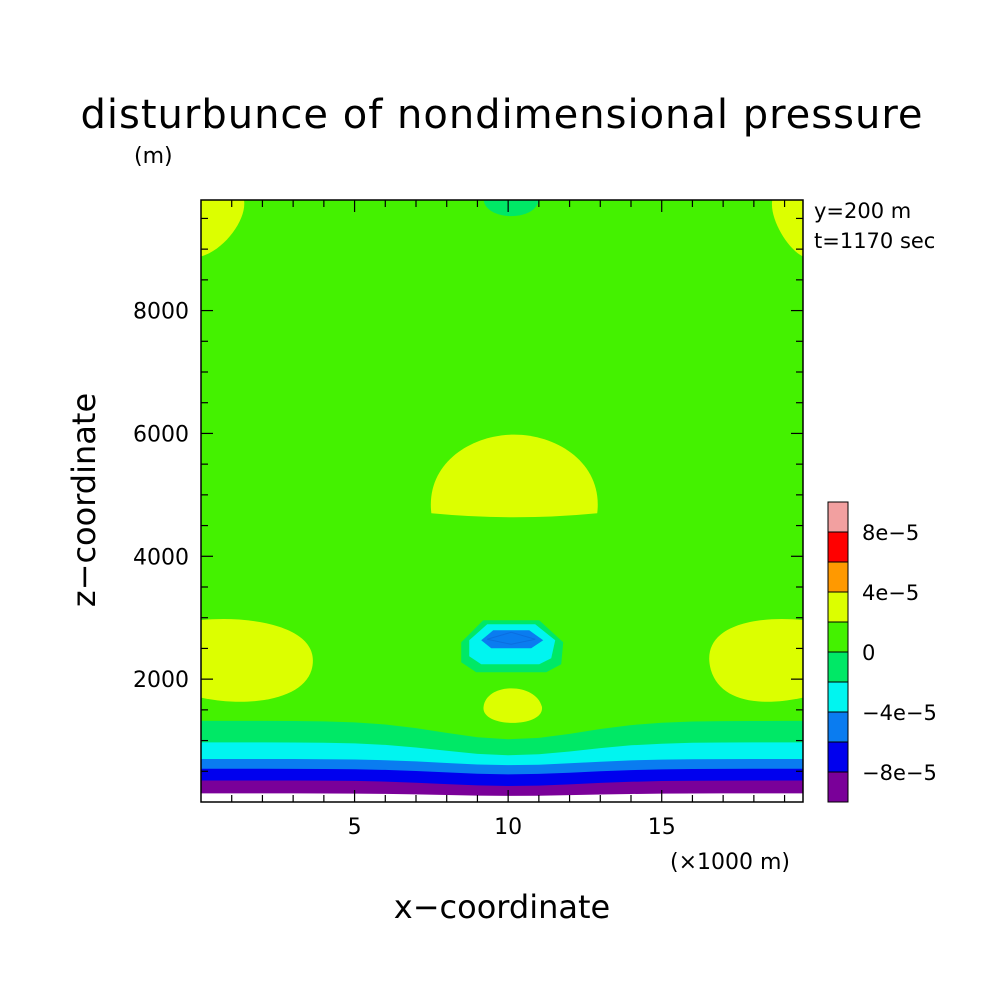  What do you see at coordinates (161, 434) in the screenshot?
I see `y-tick-label: 6000` at bounding box center [161, 434].